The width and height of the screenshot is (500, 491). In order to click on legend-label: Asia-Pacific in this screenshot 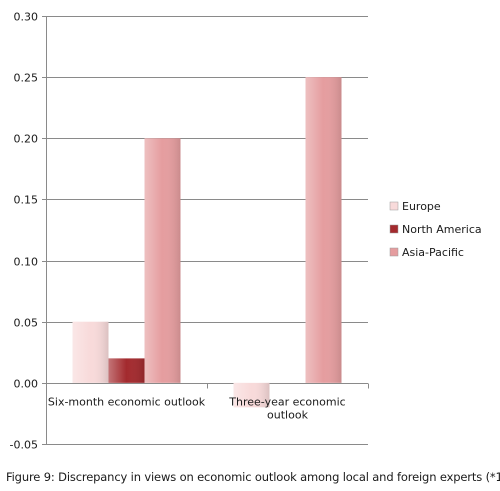, I will do `click(433, 252)`.